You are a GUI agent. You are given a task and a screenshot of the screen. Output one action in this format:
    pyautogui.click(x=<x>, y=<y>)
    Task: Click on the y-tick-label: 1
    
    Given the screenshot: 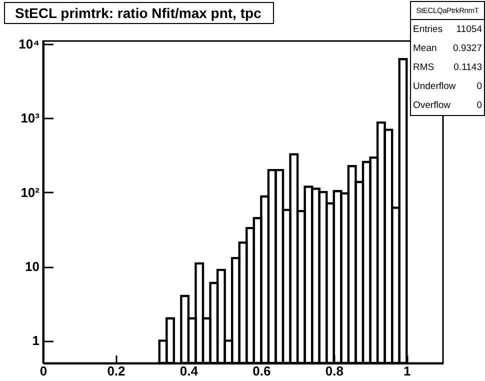 What is the action you would take?
    pyautogui.click(x=36, y=340)
    